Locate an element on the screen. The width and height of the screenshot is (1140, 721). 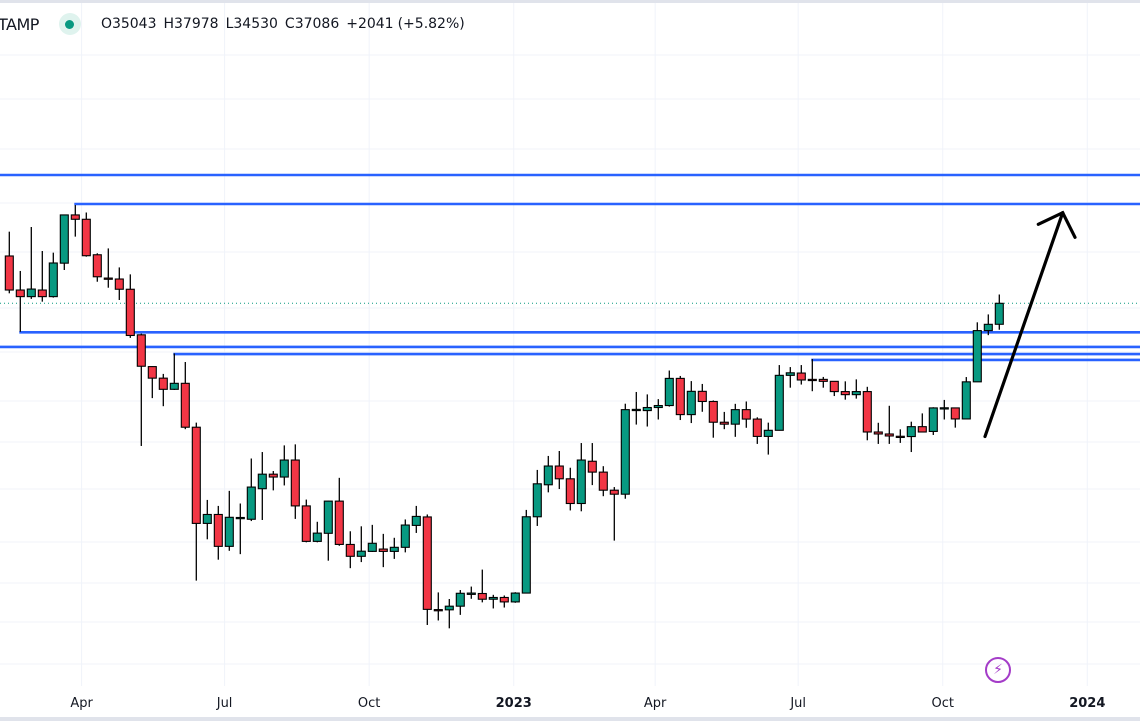
x-tick-label: 2023 is located at coordinates (513, 703).